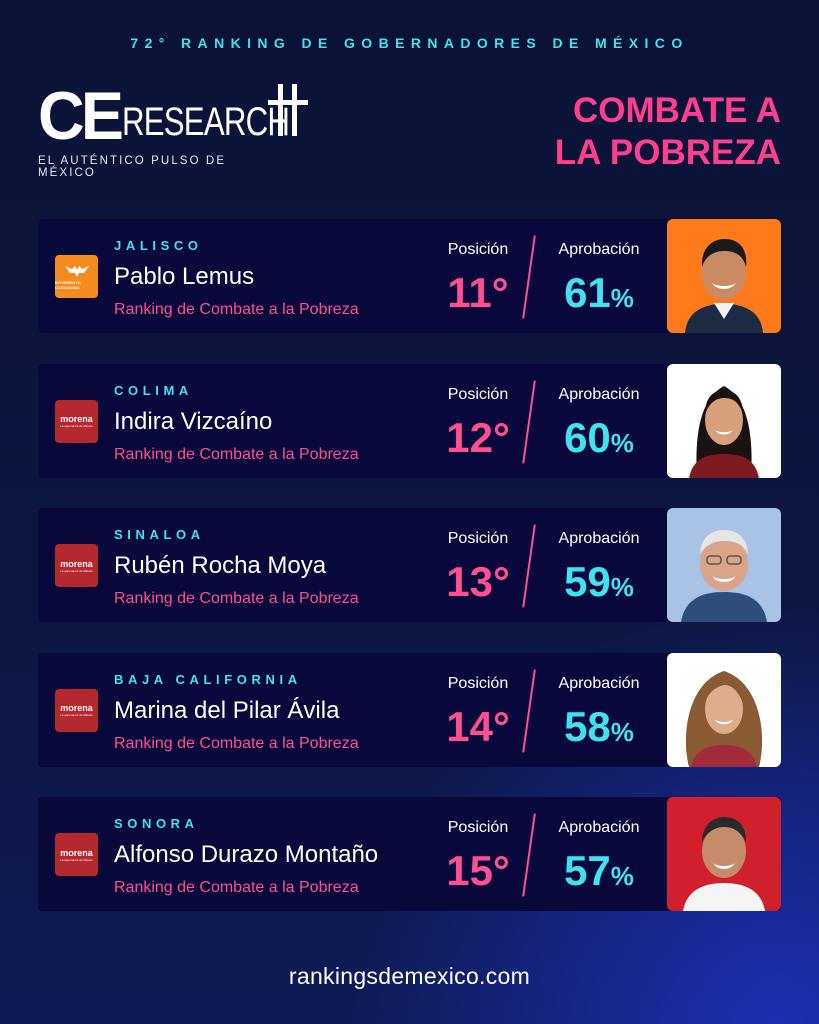 The width and height of the screenshot is (819, 1024). I want to click on eagle-icon, so click(76, 271).